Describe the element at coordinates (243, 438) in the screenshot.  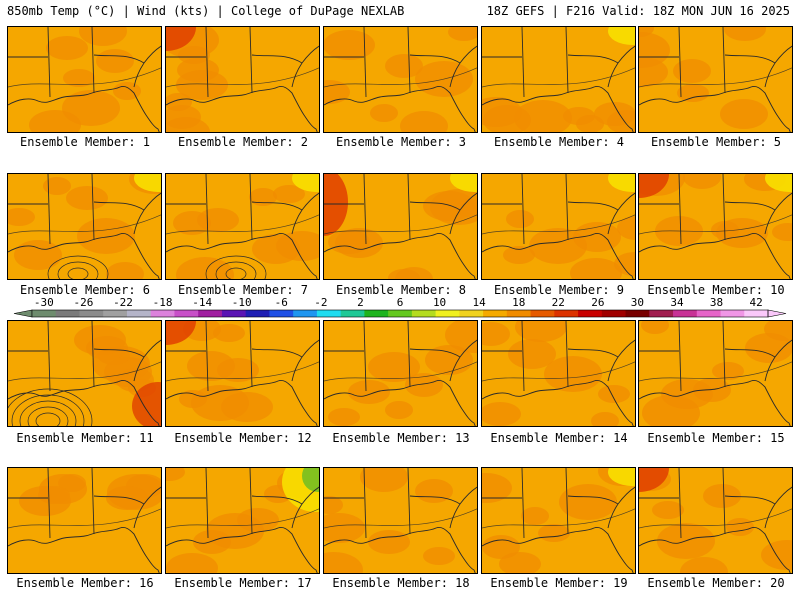
I see `ensemble-member-label: Ensemble Member: 12` at that location.